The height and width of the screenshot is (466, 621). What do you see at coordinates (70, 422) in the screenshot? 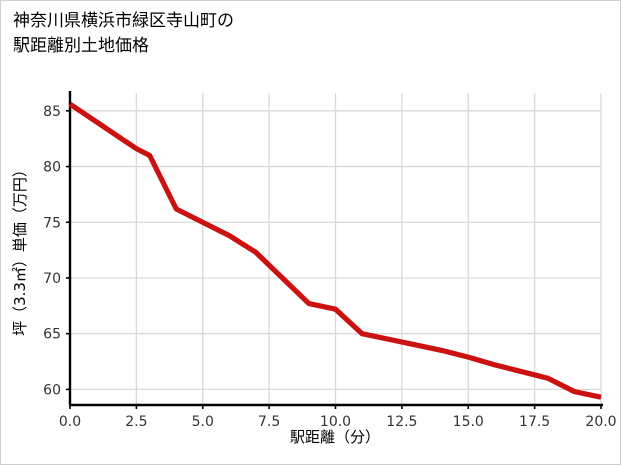
I see `x-tick-label: 0.0` at bounding box center [70, 422].